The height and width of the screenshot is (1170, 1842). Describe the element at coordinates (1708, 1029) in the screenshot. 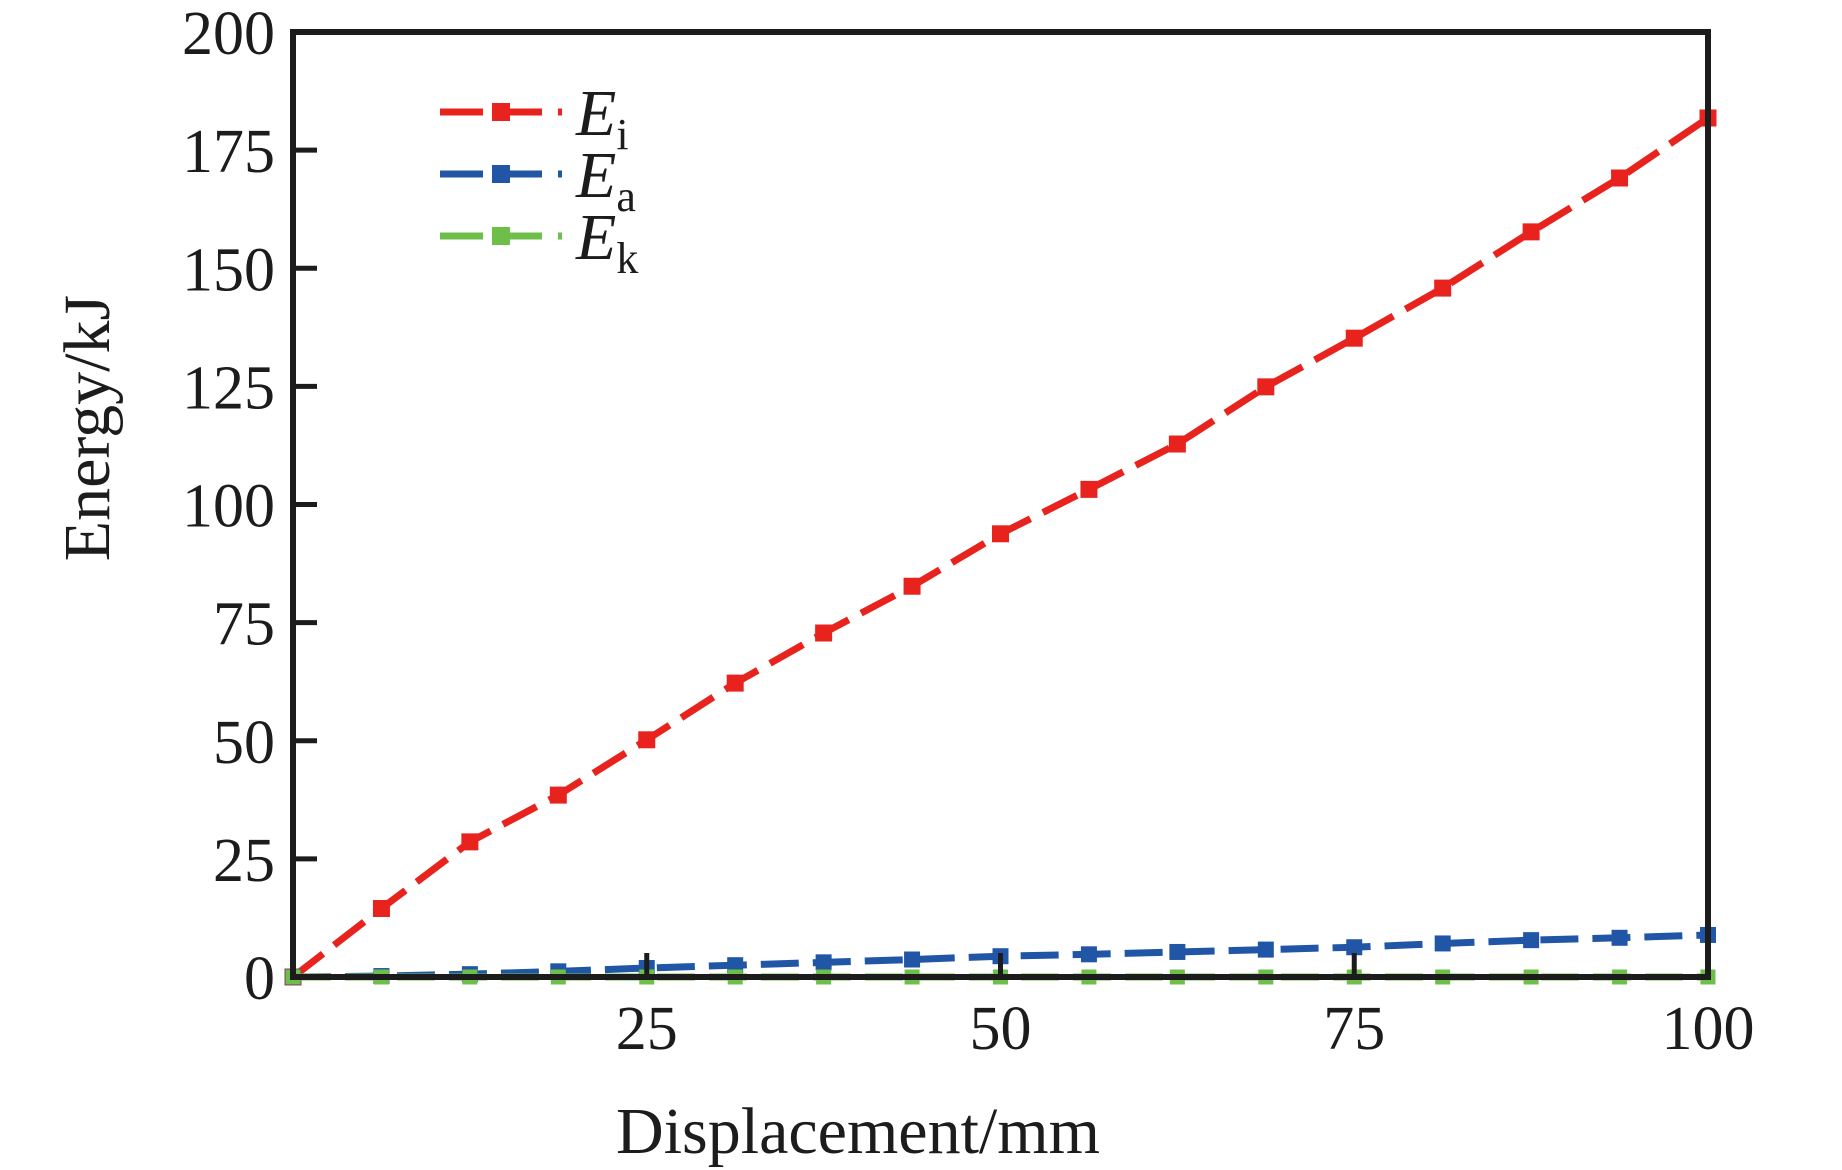

I see `x-tick-label-100: 100` at that location.